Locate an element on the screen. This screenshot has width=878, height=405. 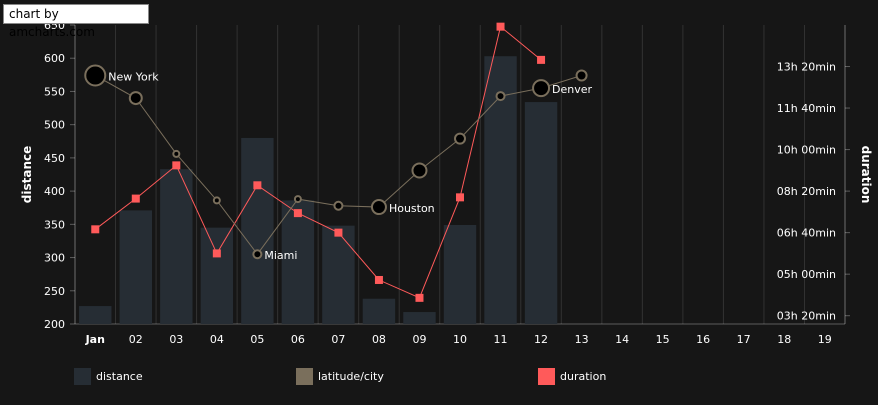
city-label: Denver is located at coordinates (572, 89).